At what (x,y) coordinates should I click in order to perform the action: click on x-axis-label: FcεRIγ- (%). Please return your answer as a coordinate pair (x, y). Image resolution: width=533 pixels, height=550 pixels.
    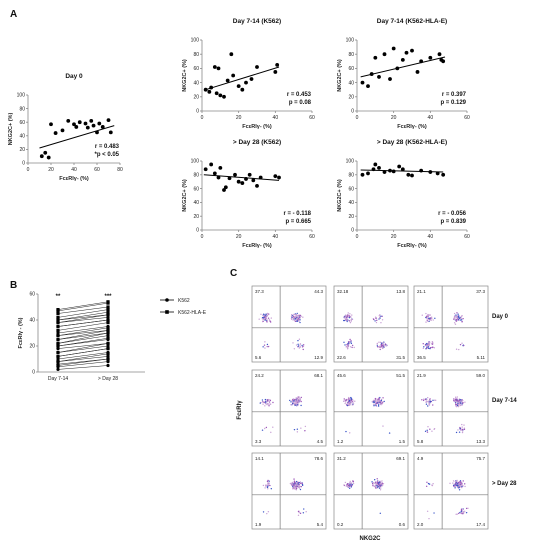
    Looking at the image, I should click on (257, 127).